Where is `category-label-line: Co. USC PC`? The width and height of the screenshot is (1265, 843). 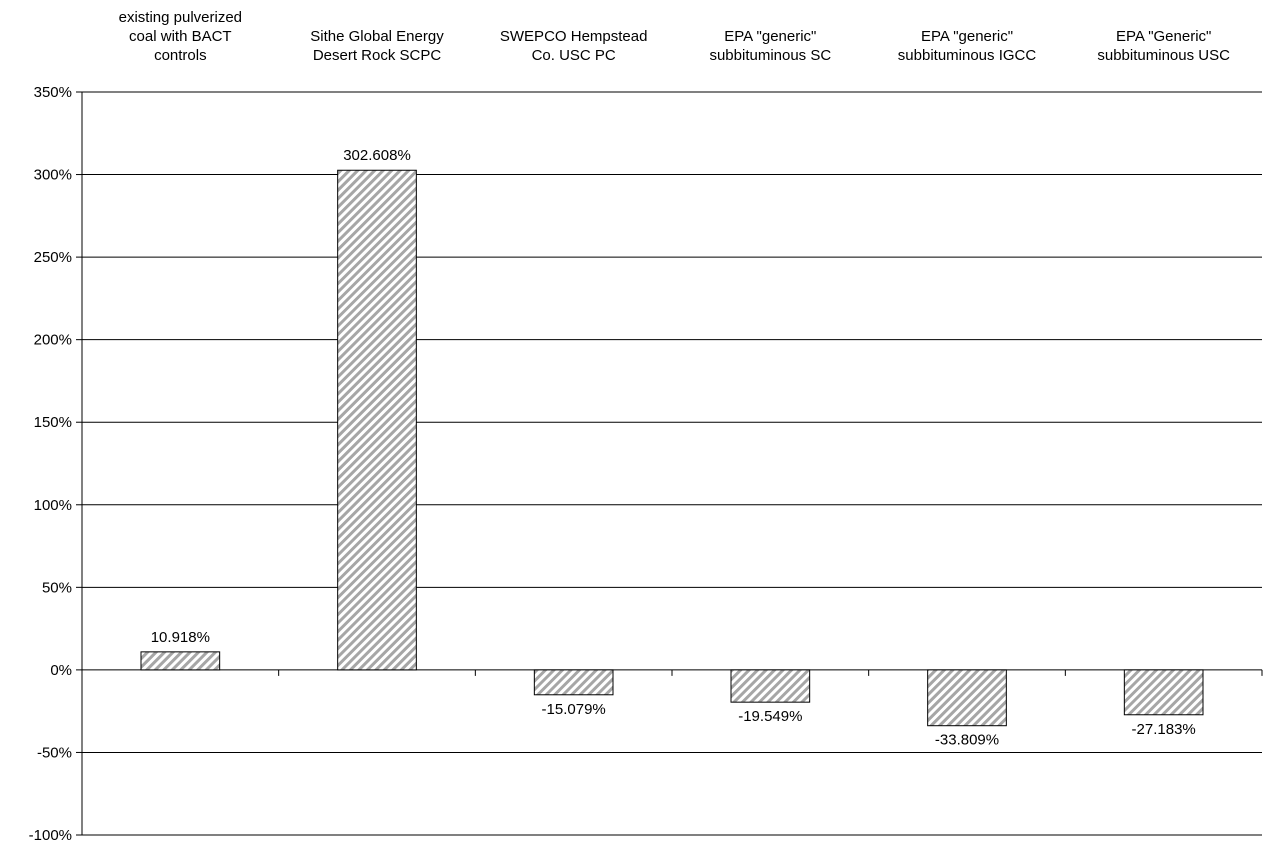 category-label-line: Co. USC PC is located at coordinates (574, 55).